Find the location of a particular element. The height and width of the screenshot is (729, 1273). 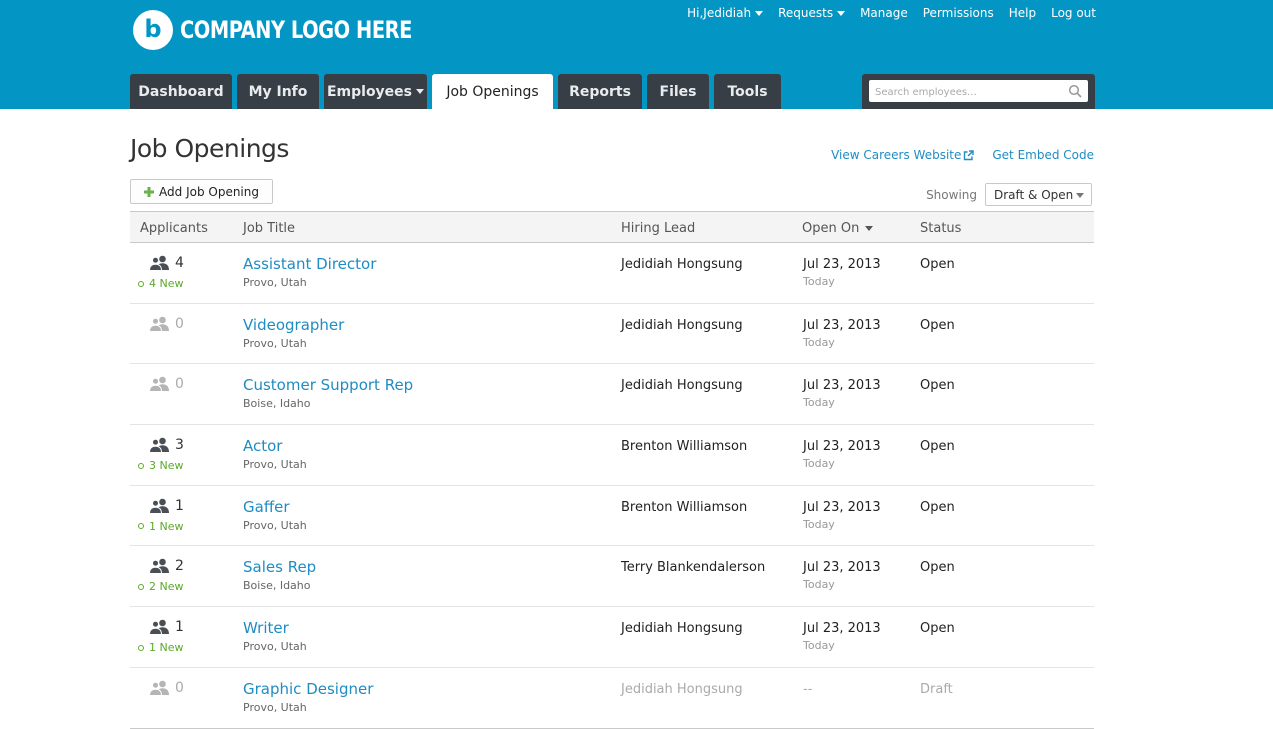

logout-link: Log out is located at coordinates (1073, 13).